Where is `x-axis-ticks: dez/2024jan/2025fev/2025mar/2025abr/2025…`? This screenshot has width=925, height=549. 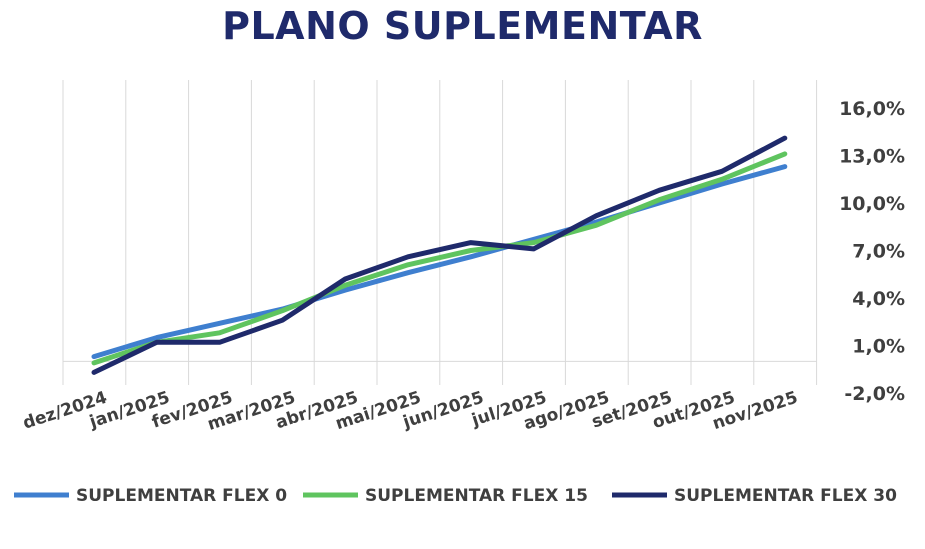
x-axis-ticks: dez/2024jan/2025fev/2025mar/2025abr/2025… is located at coordinates (411, 411).